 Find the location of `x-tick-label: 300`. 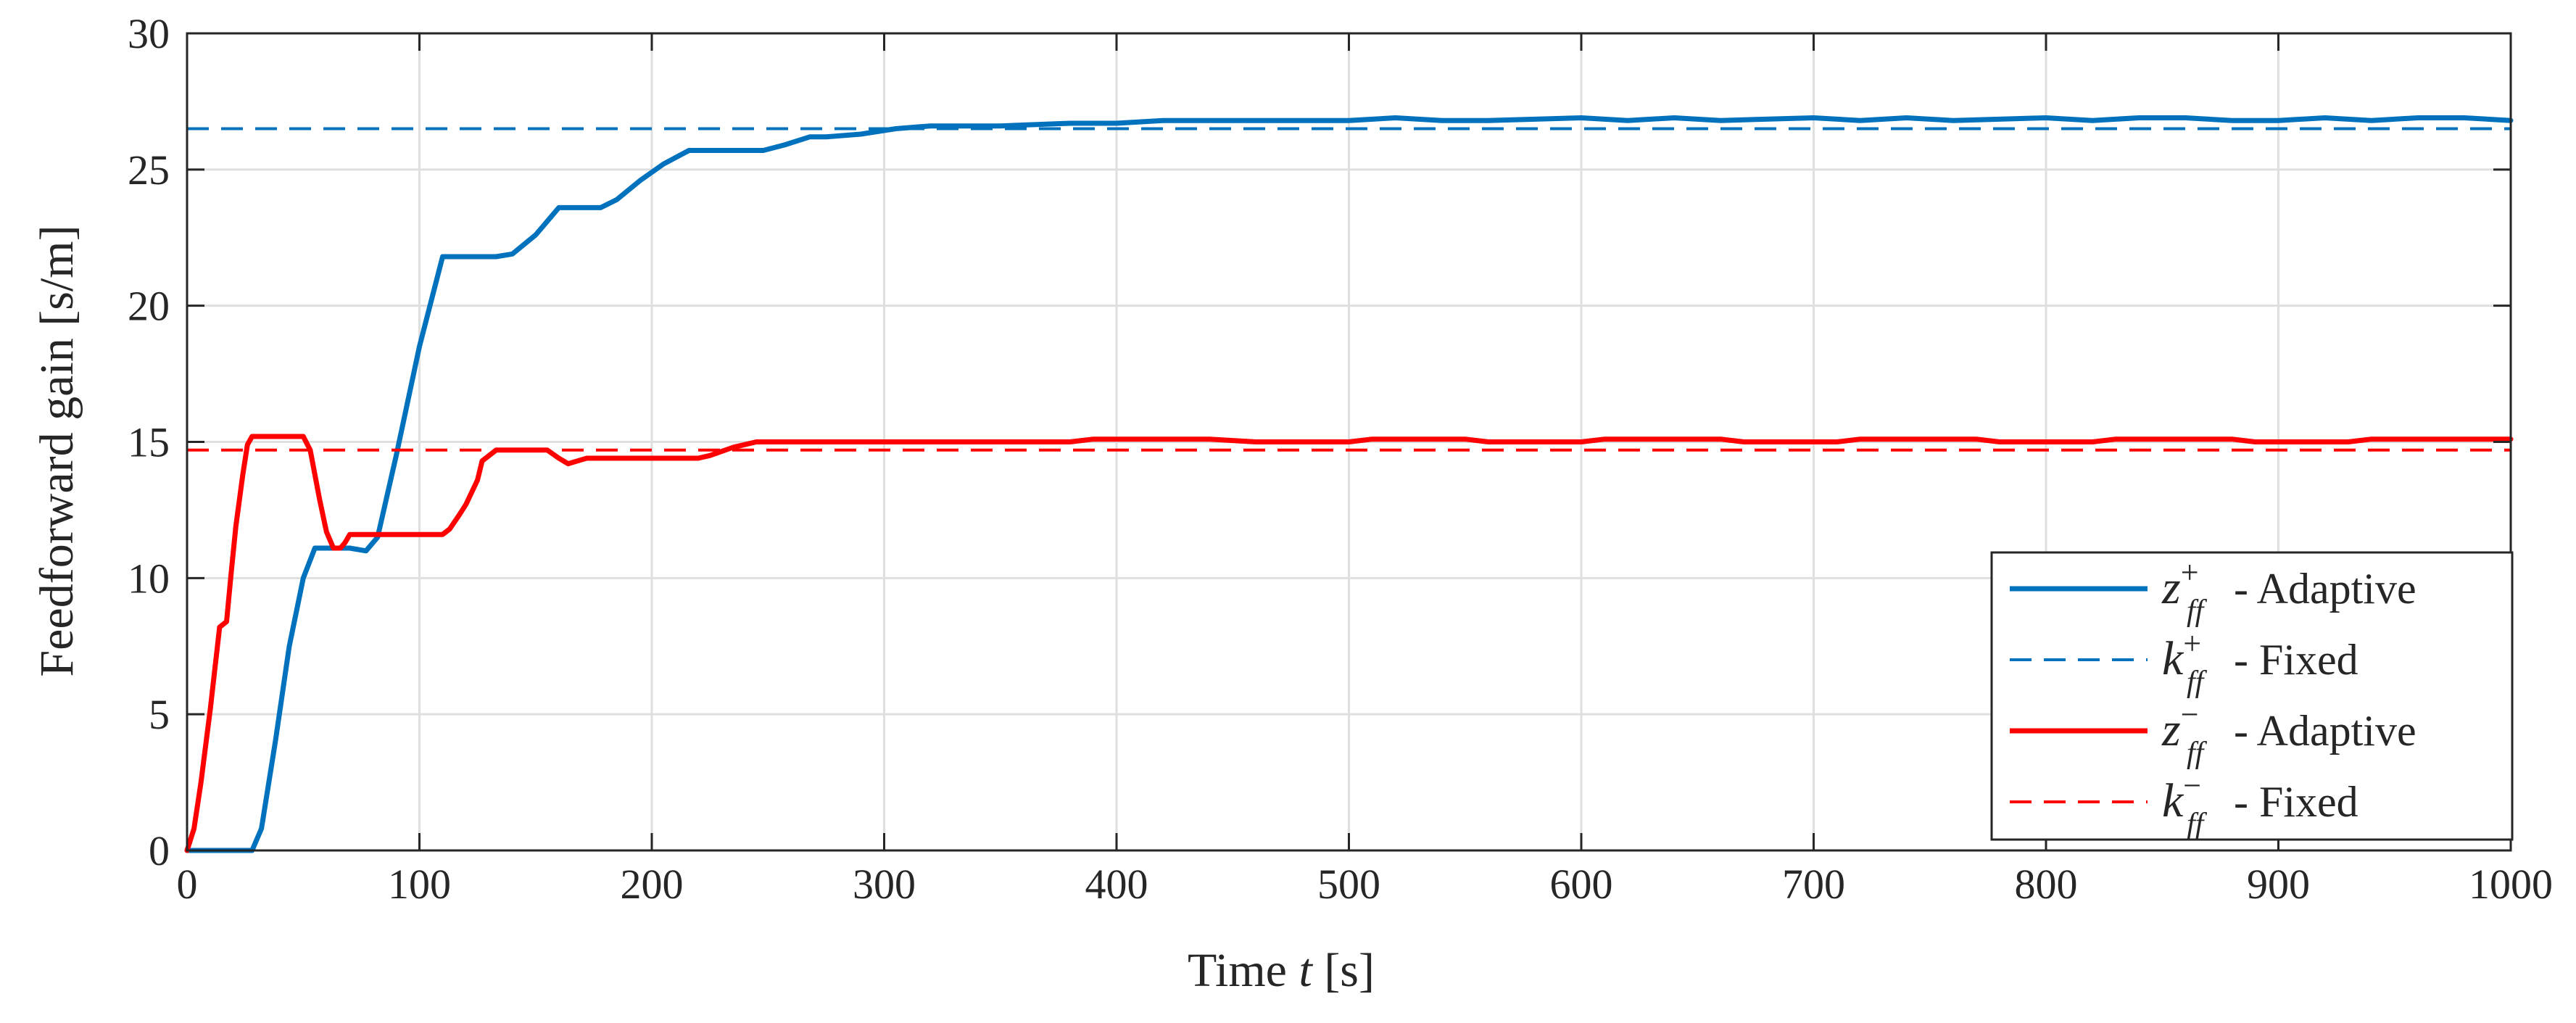

x-tick-label: 300 is located at coordinates (885, 884).